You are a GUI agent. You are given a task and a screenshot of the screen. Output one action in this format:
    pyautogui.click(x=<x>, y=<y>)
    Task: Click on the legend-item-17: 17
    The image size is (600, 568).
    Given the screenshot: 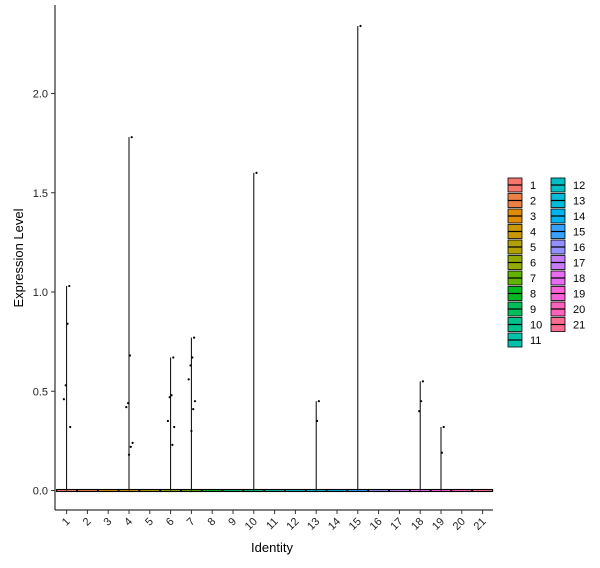 What is the action you would take?
    pyautogui.click(x=567, y=262)
    